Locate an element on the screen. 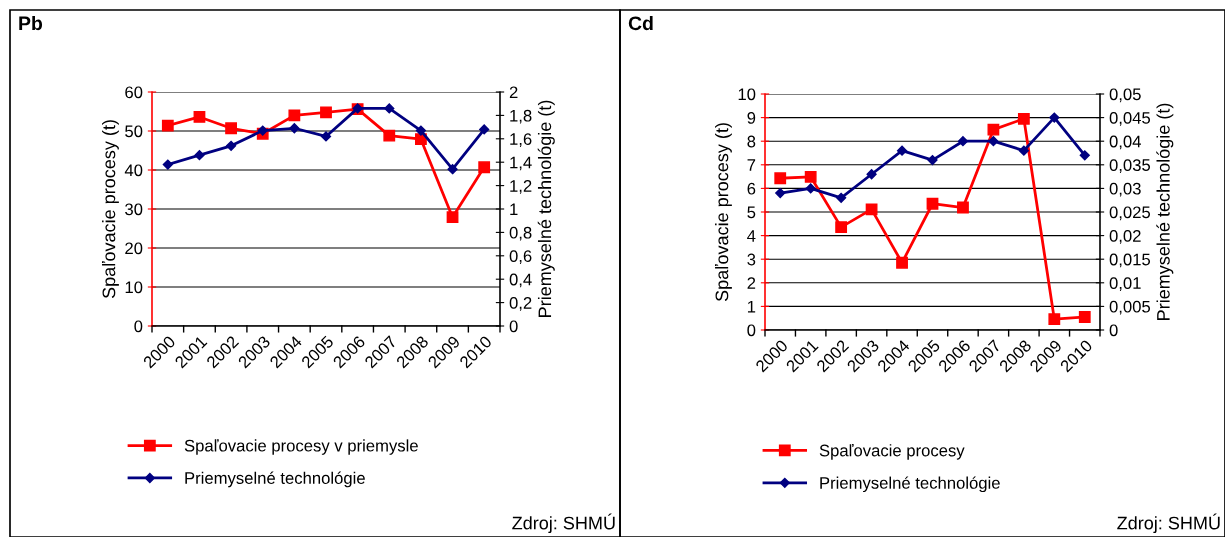 This screenshot has height=537, width=1225. legend-label: Spaľovacie procesy v priemysle is located at coordinates (301, 447).